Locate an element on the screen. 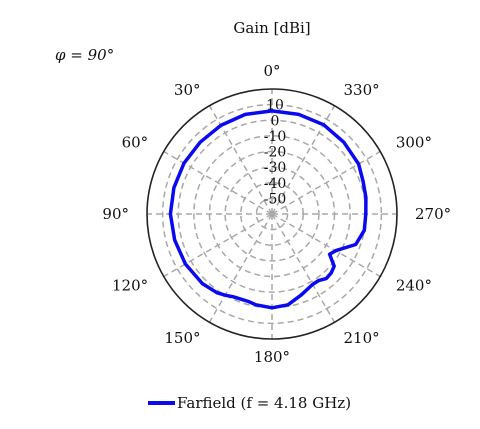 Image resolution: width=480 pixels, height=429 pixels. legend-label: Farfield (f = 4.18 GHz) is located at coordinates (264, 403).